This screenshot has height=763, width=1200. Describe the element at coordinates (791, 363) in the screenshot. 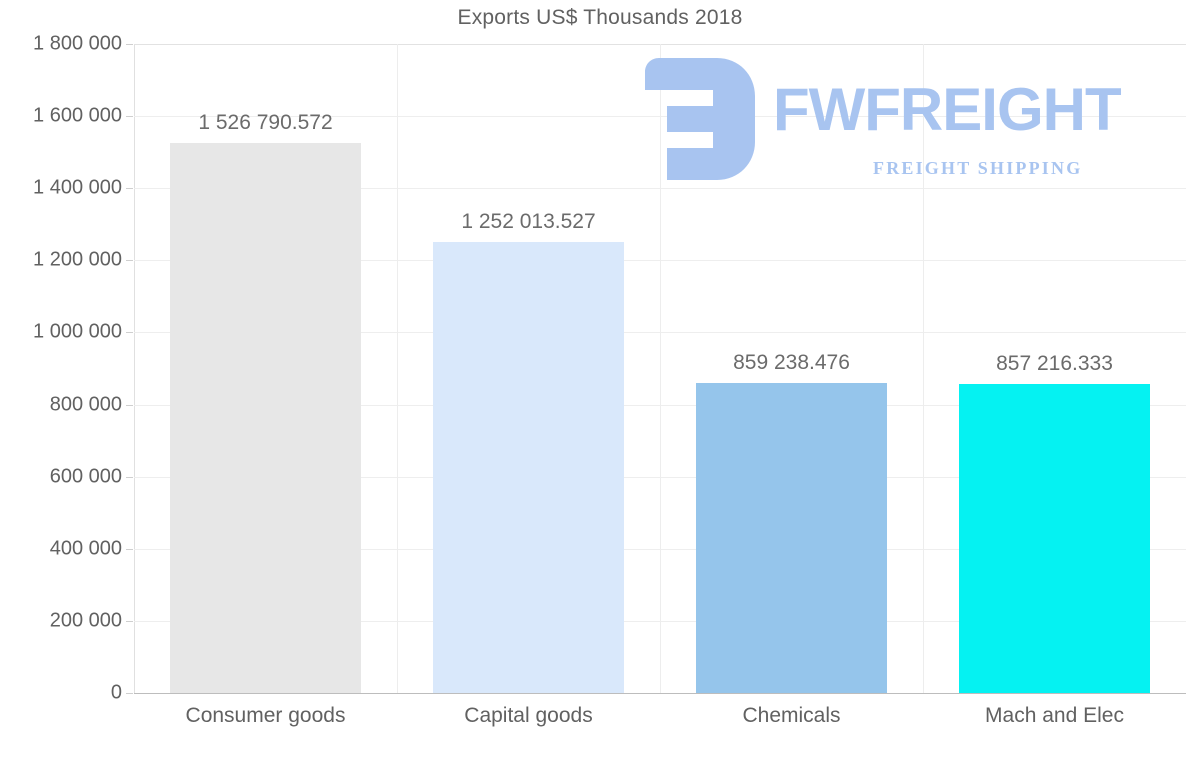

I see `bar-value-label: 859 238.476` at that location.